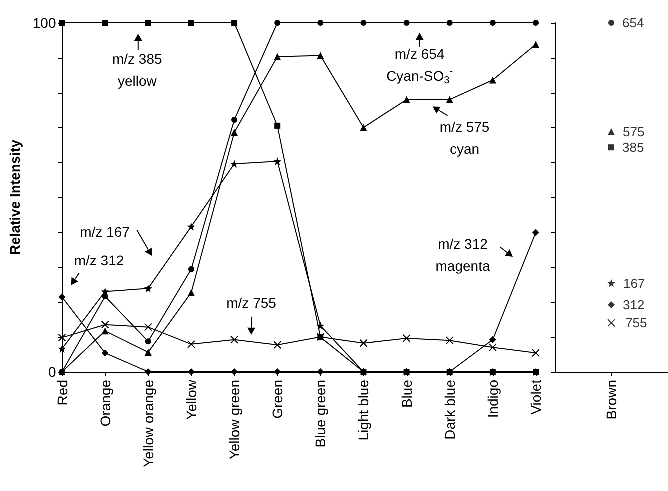 The image size is (668, 491). Describe the element at coordinates (634, 304) in the screenshot. I see `series-label: 312` at that location.